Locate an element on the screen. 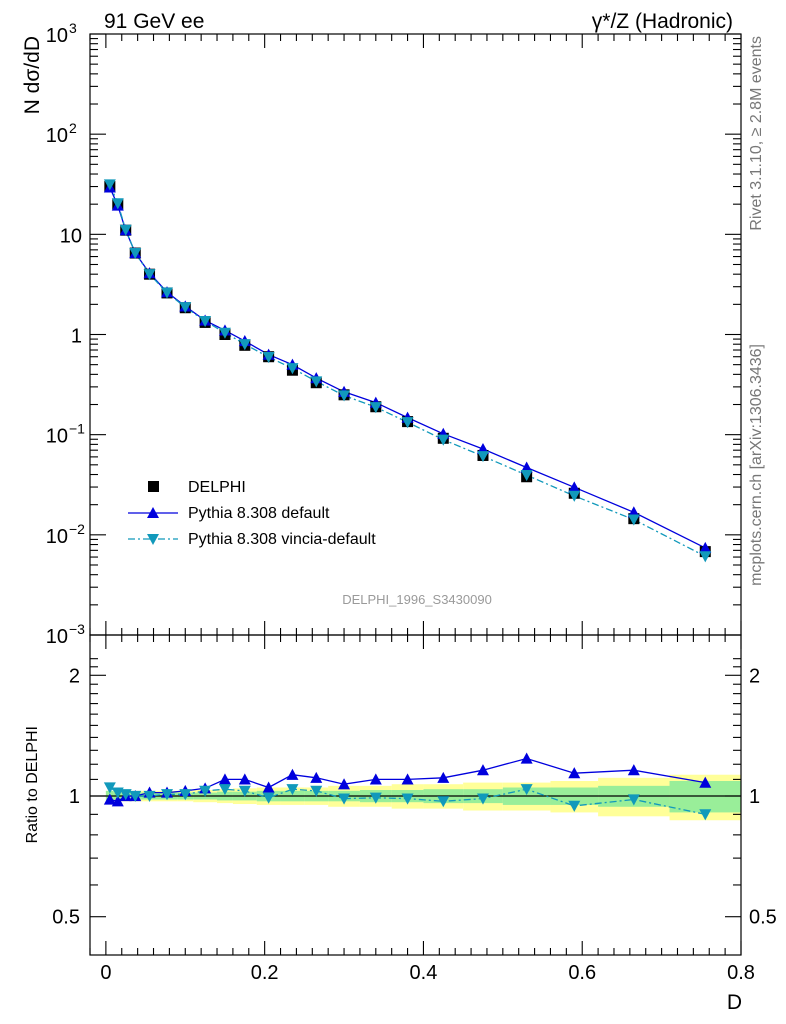  ratio-uncertainty-bands is located at coordinates (415, 797).